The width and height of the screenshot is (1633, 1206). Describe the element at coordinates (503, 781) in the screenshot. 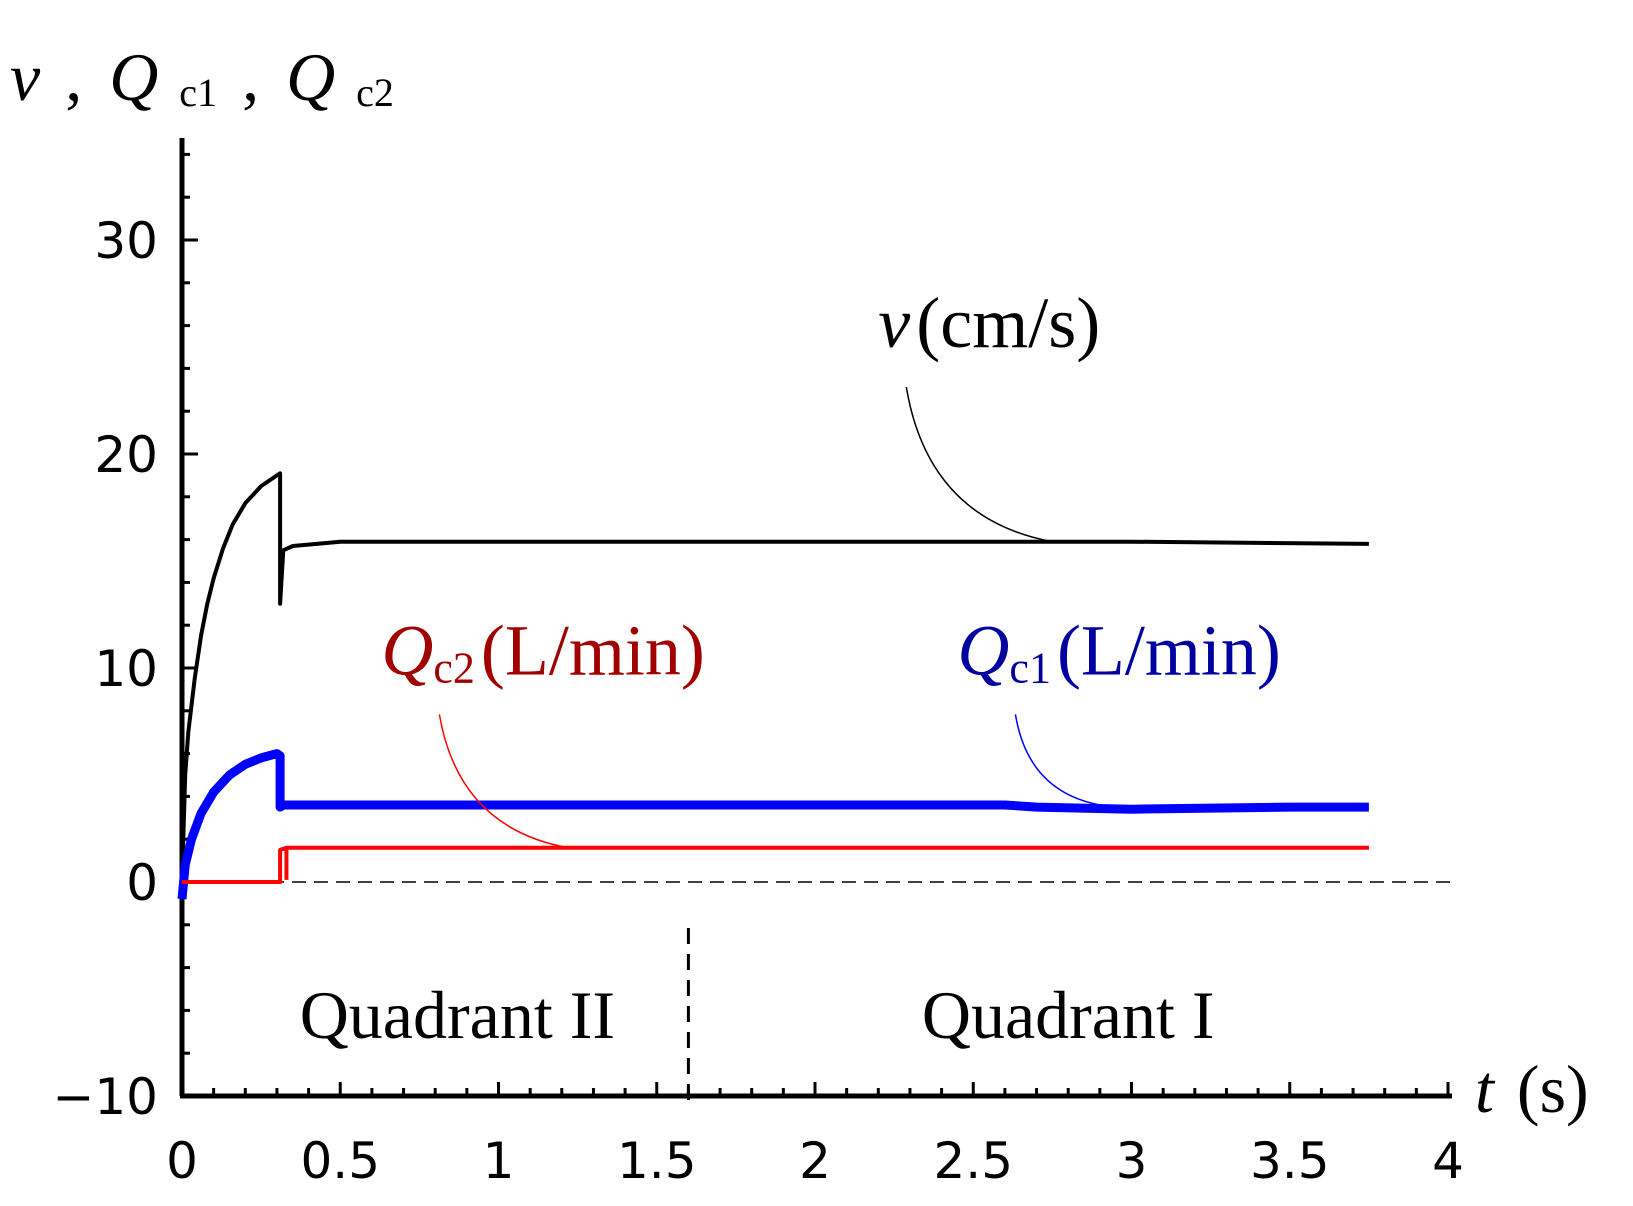

I see `leader-line-Qc2` at that location.